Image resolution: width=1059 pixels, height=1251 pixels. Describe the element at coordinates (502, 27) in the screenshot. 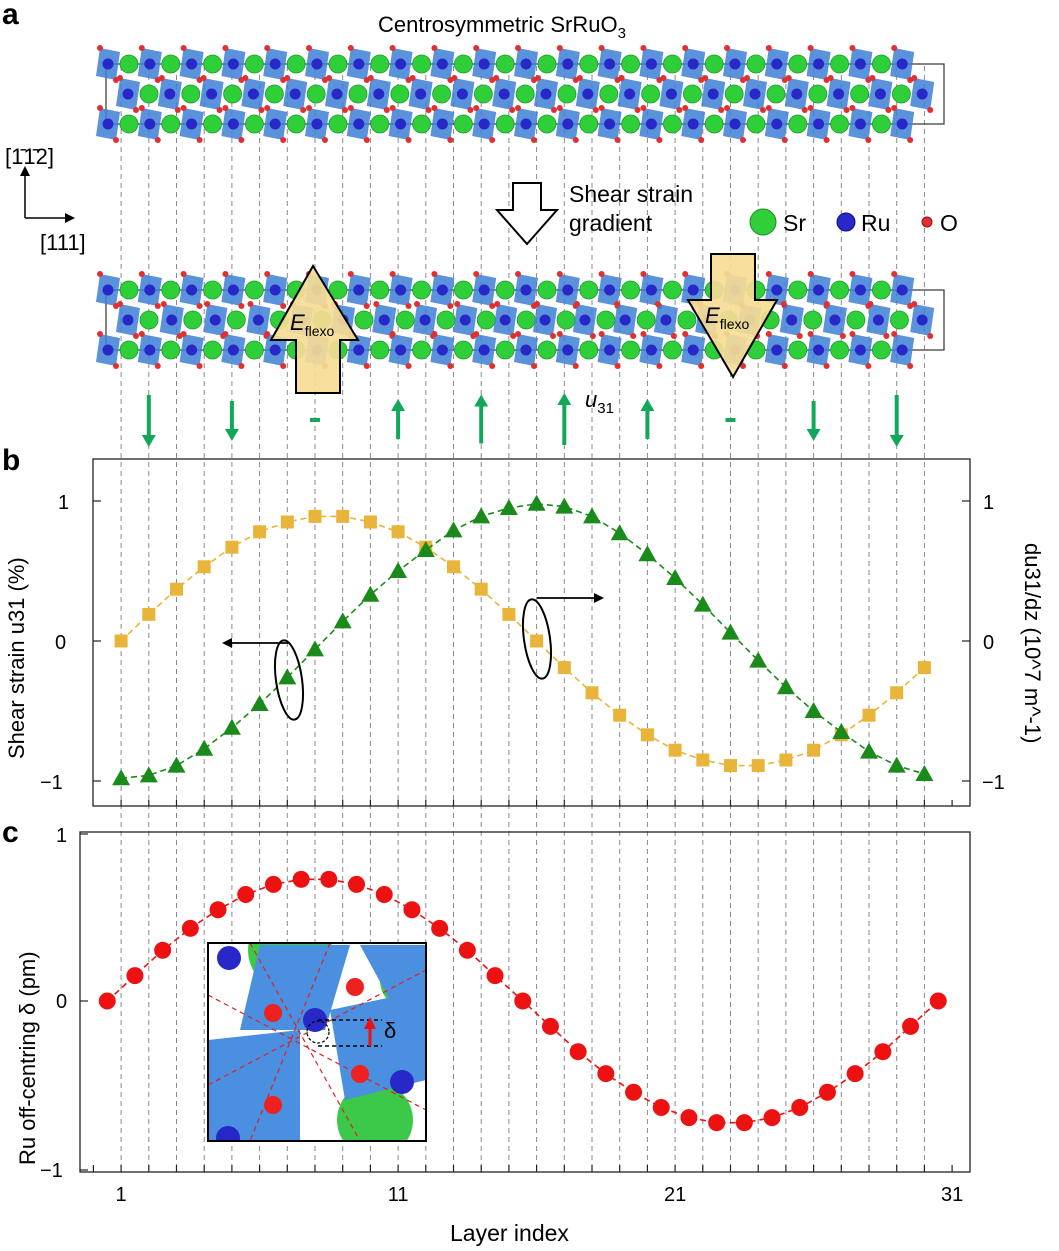

I see `structure-title: Centrosymmetric SrRuO3` at that location.